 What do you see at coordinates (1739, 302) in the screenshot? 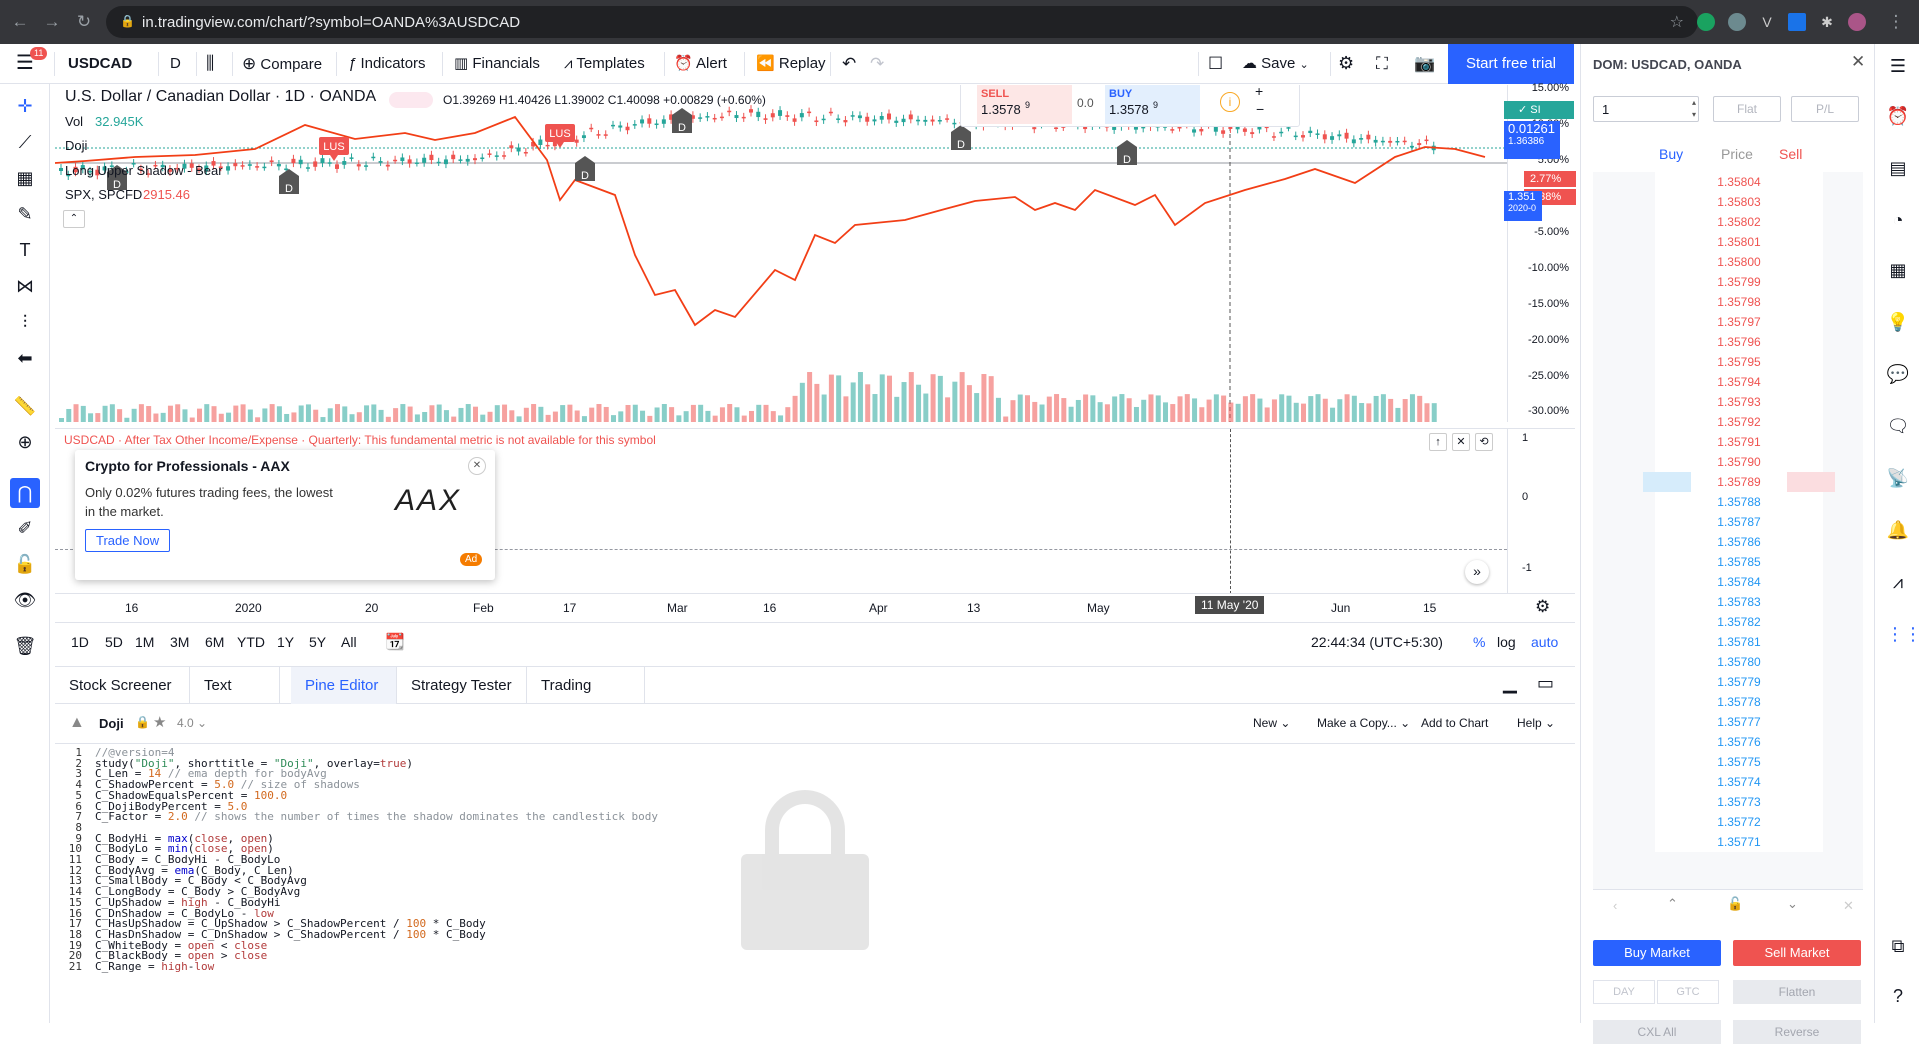
I see `dom-price-row: 1.35798` at bounding box center [1739, 302].